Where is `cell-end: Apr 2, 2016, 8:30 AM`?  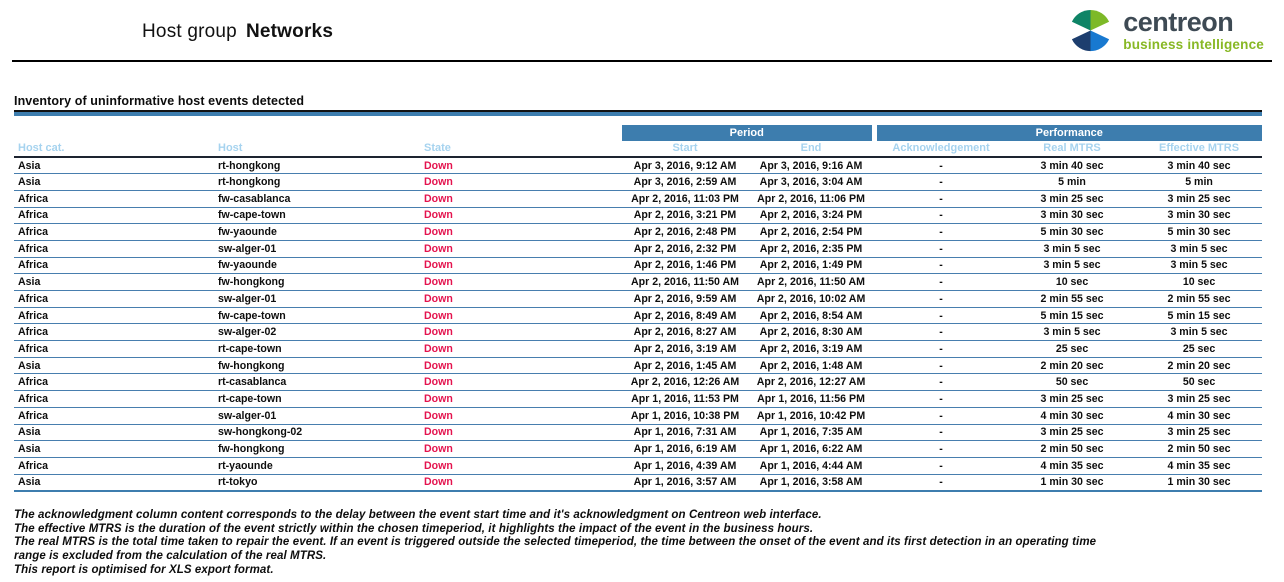 cell-end: Apr 2, 2016, 8:30 AM is located at coordinates (811, 332).